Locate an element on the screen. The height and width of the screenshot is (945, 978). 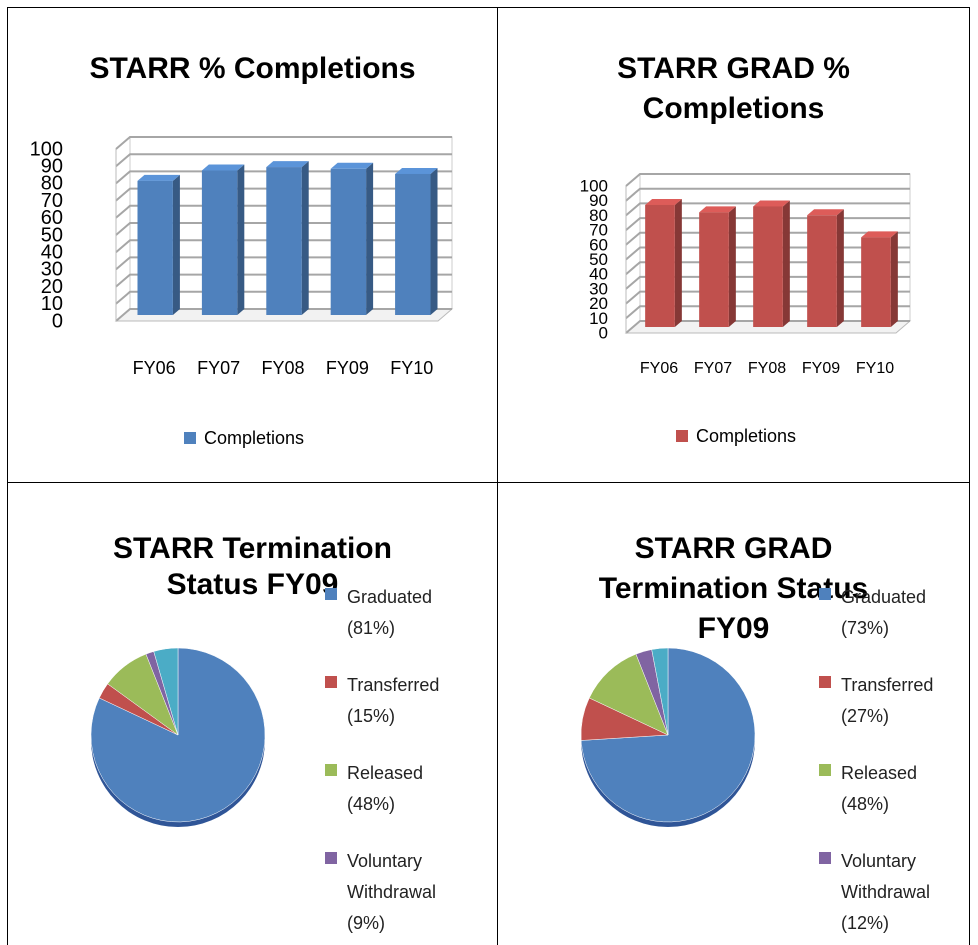
legend-item: Graduated (81%) is located at coordinates (395, 613).